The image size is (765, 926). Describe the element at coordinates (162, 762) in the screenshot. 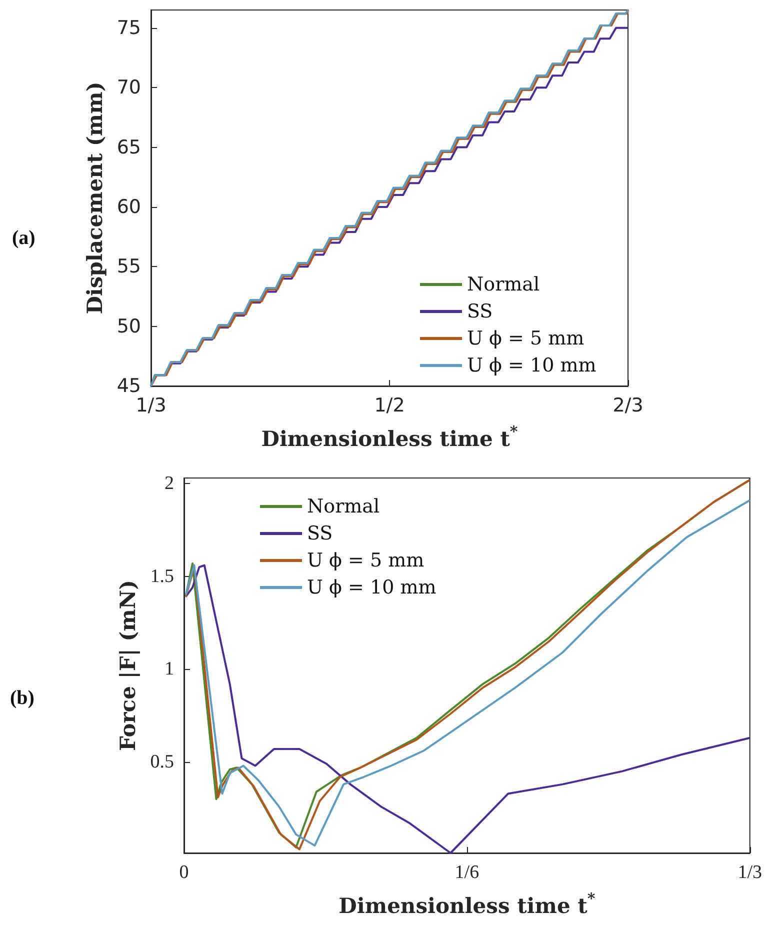

I see `y-tick-label: 0.5` at that location.